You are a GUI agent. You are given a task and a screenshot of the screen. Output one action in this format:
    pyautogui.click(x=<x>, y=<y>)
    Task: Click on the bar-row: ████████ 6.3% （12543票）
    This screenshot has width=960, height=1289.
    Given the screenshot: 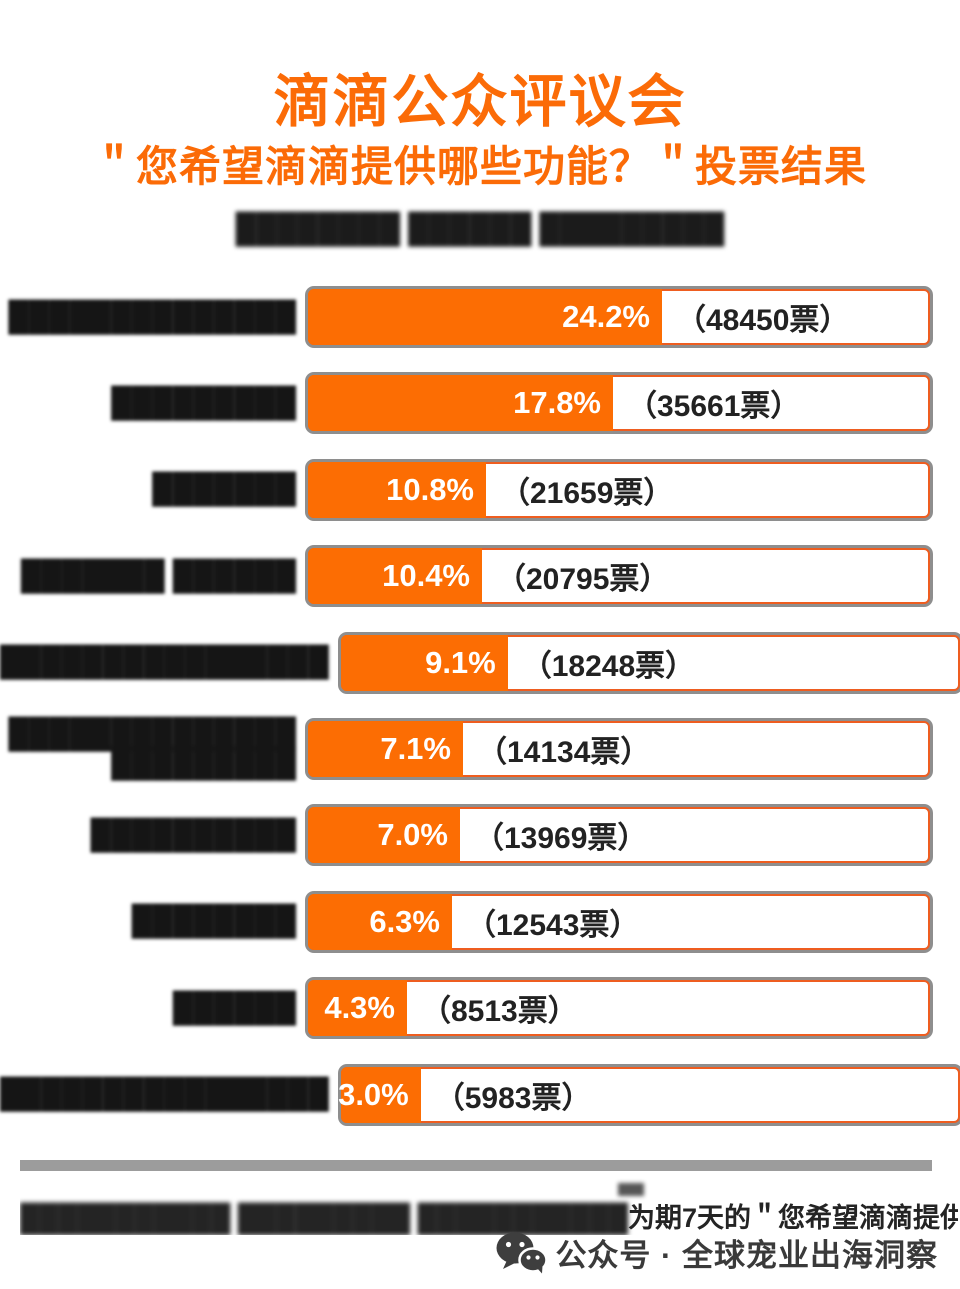 What is the action you would take?
    pyautogui.click(x=480, y=921)
    